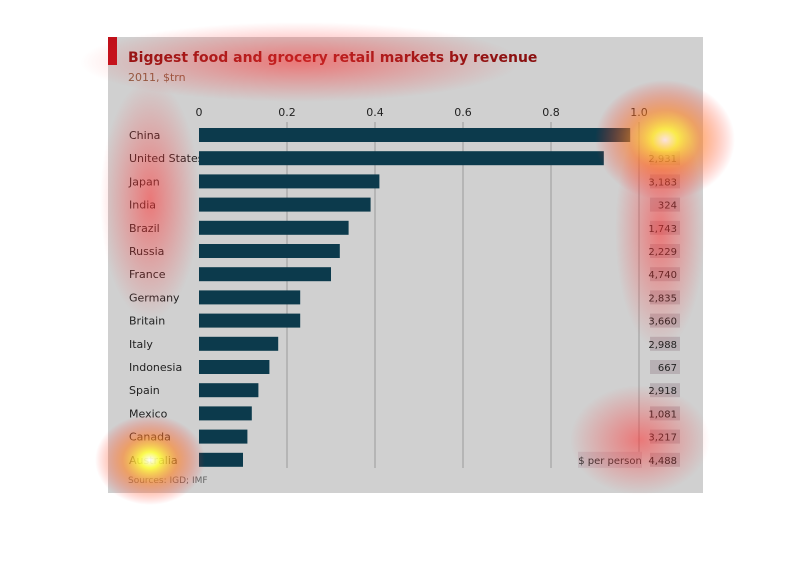  I want to click on per-person-value: 2,835, so click(662, 298).